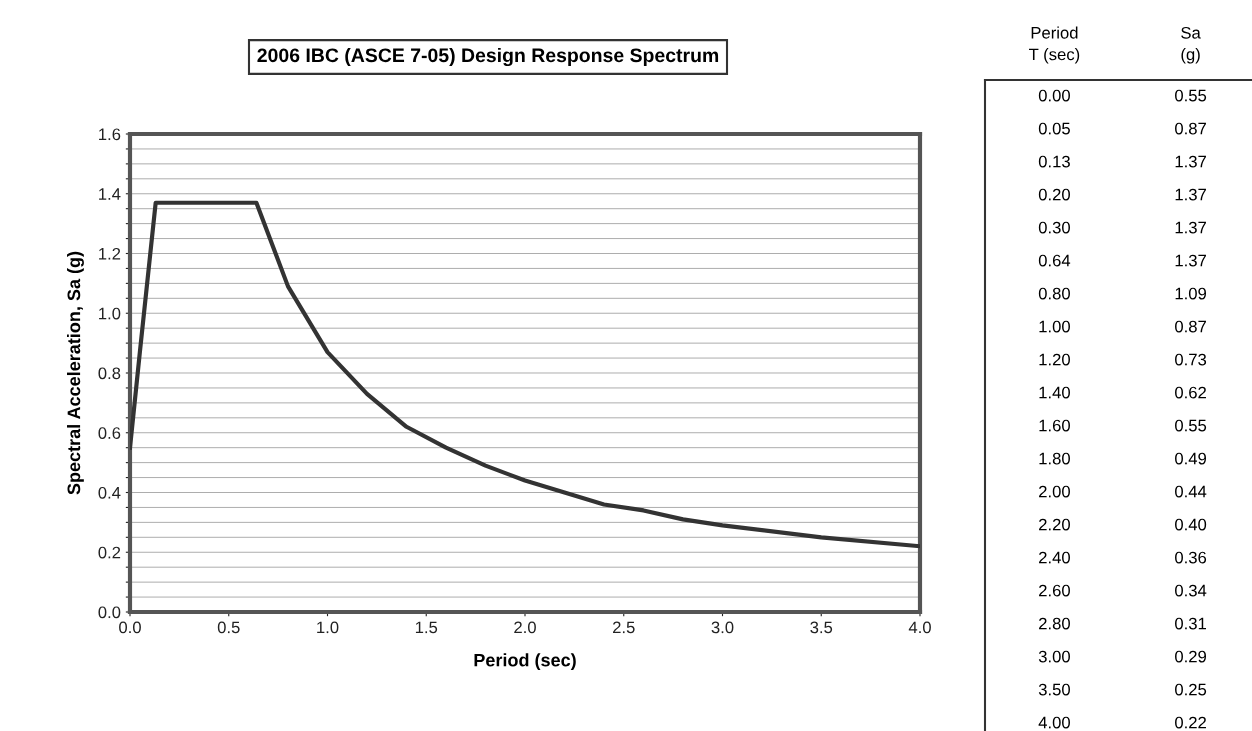  Describe the element at coordinates (488, 57) in the screenshot. I see `chart-title: 2006 IBC (ASCE 7-05) Design Response Spectrum` at that location.